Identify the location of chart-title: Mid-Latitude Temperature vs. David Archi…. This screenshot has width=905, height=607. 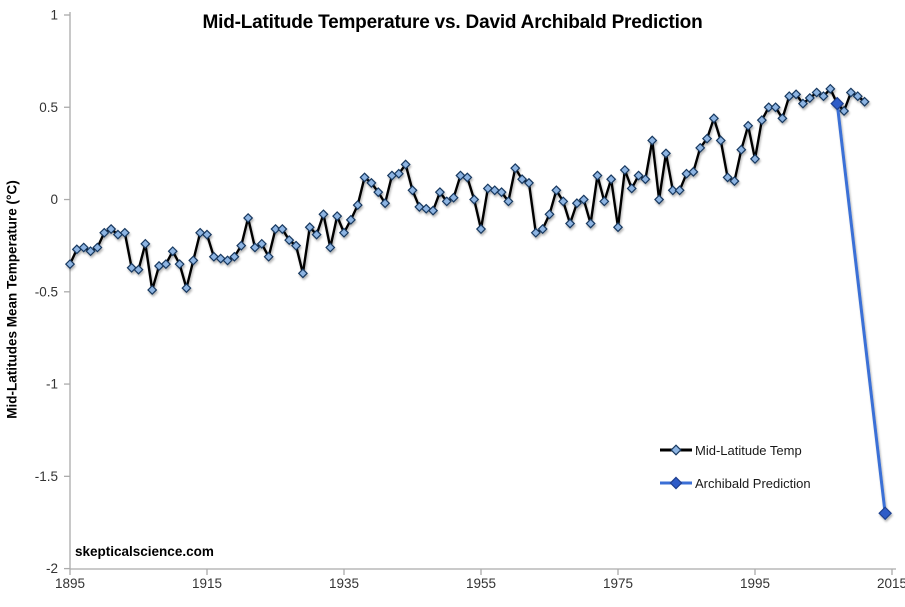
(452, 22).